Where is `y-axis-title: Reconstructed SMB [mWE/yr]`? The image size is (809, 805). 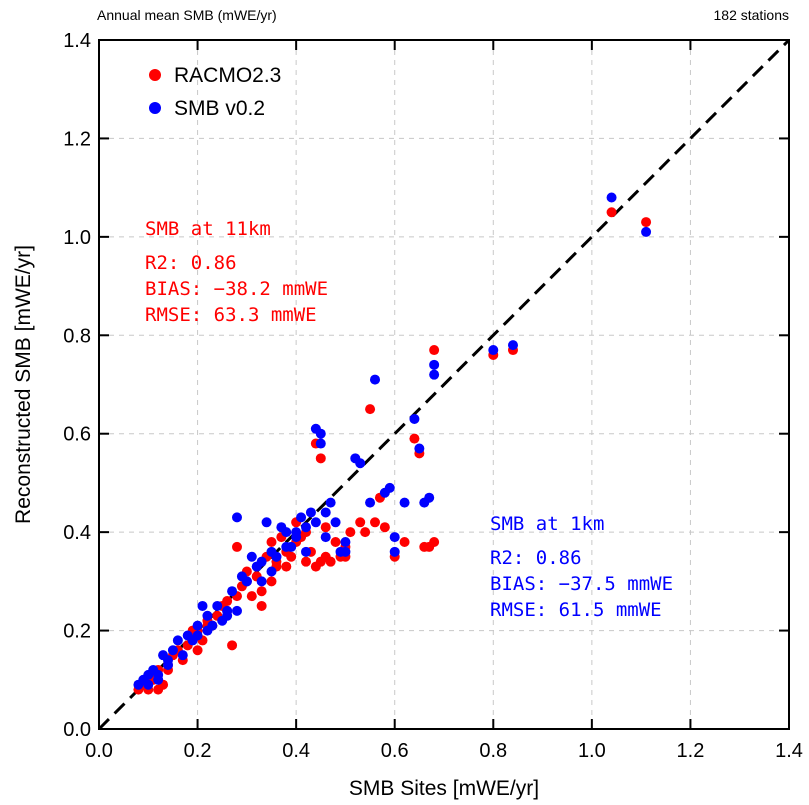 y-axis-title: Reconstructed SMB [mWE/yr] is located at coordinates (23, 384).